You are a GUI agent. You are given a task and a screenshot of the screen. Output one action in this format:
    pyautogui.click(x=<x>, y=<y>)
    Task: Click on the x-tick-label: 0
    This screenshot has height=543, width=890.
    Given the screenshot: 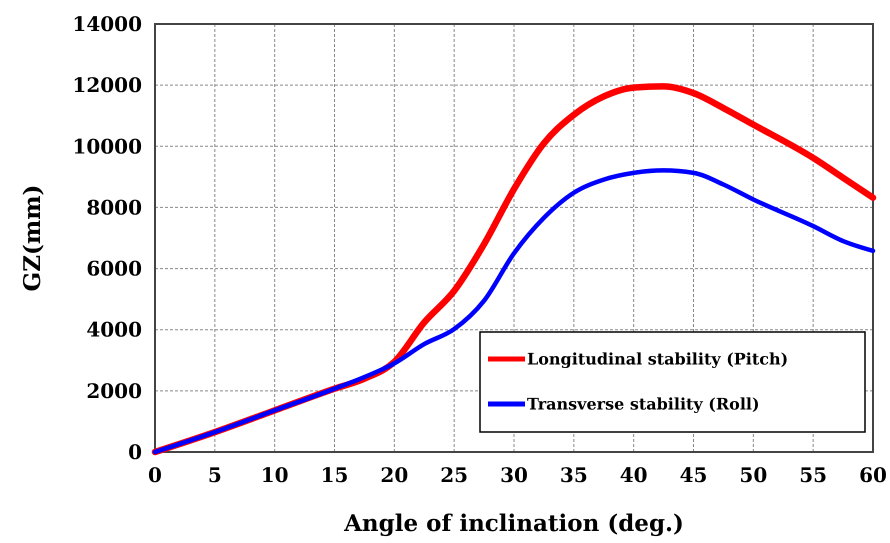 What is the action you would take?
    pyautogui.click(x=155, y=475)
    